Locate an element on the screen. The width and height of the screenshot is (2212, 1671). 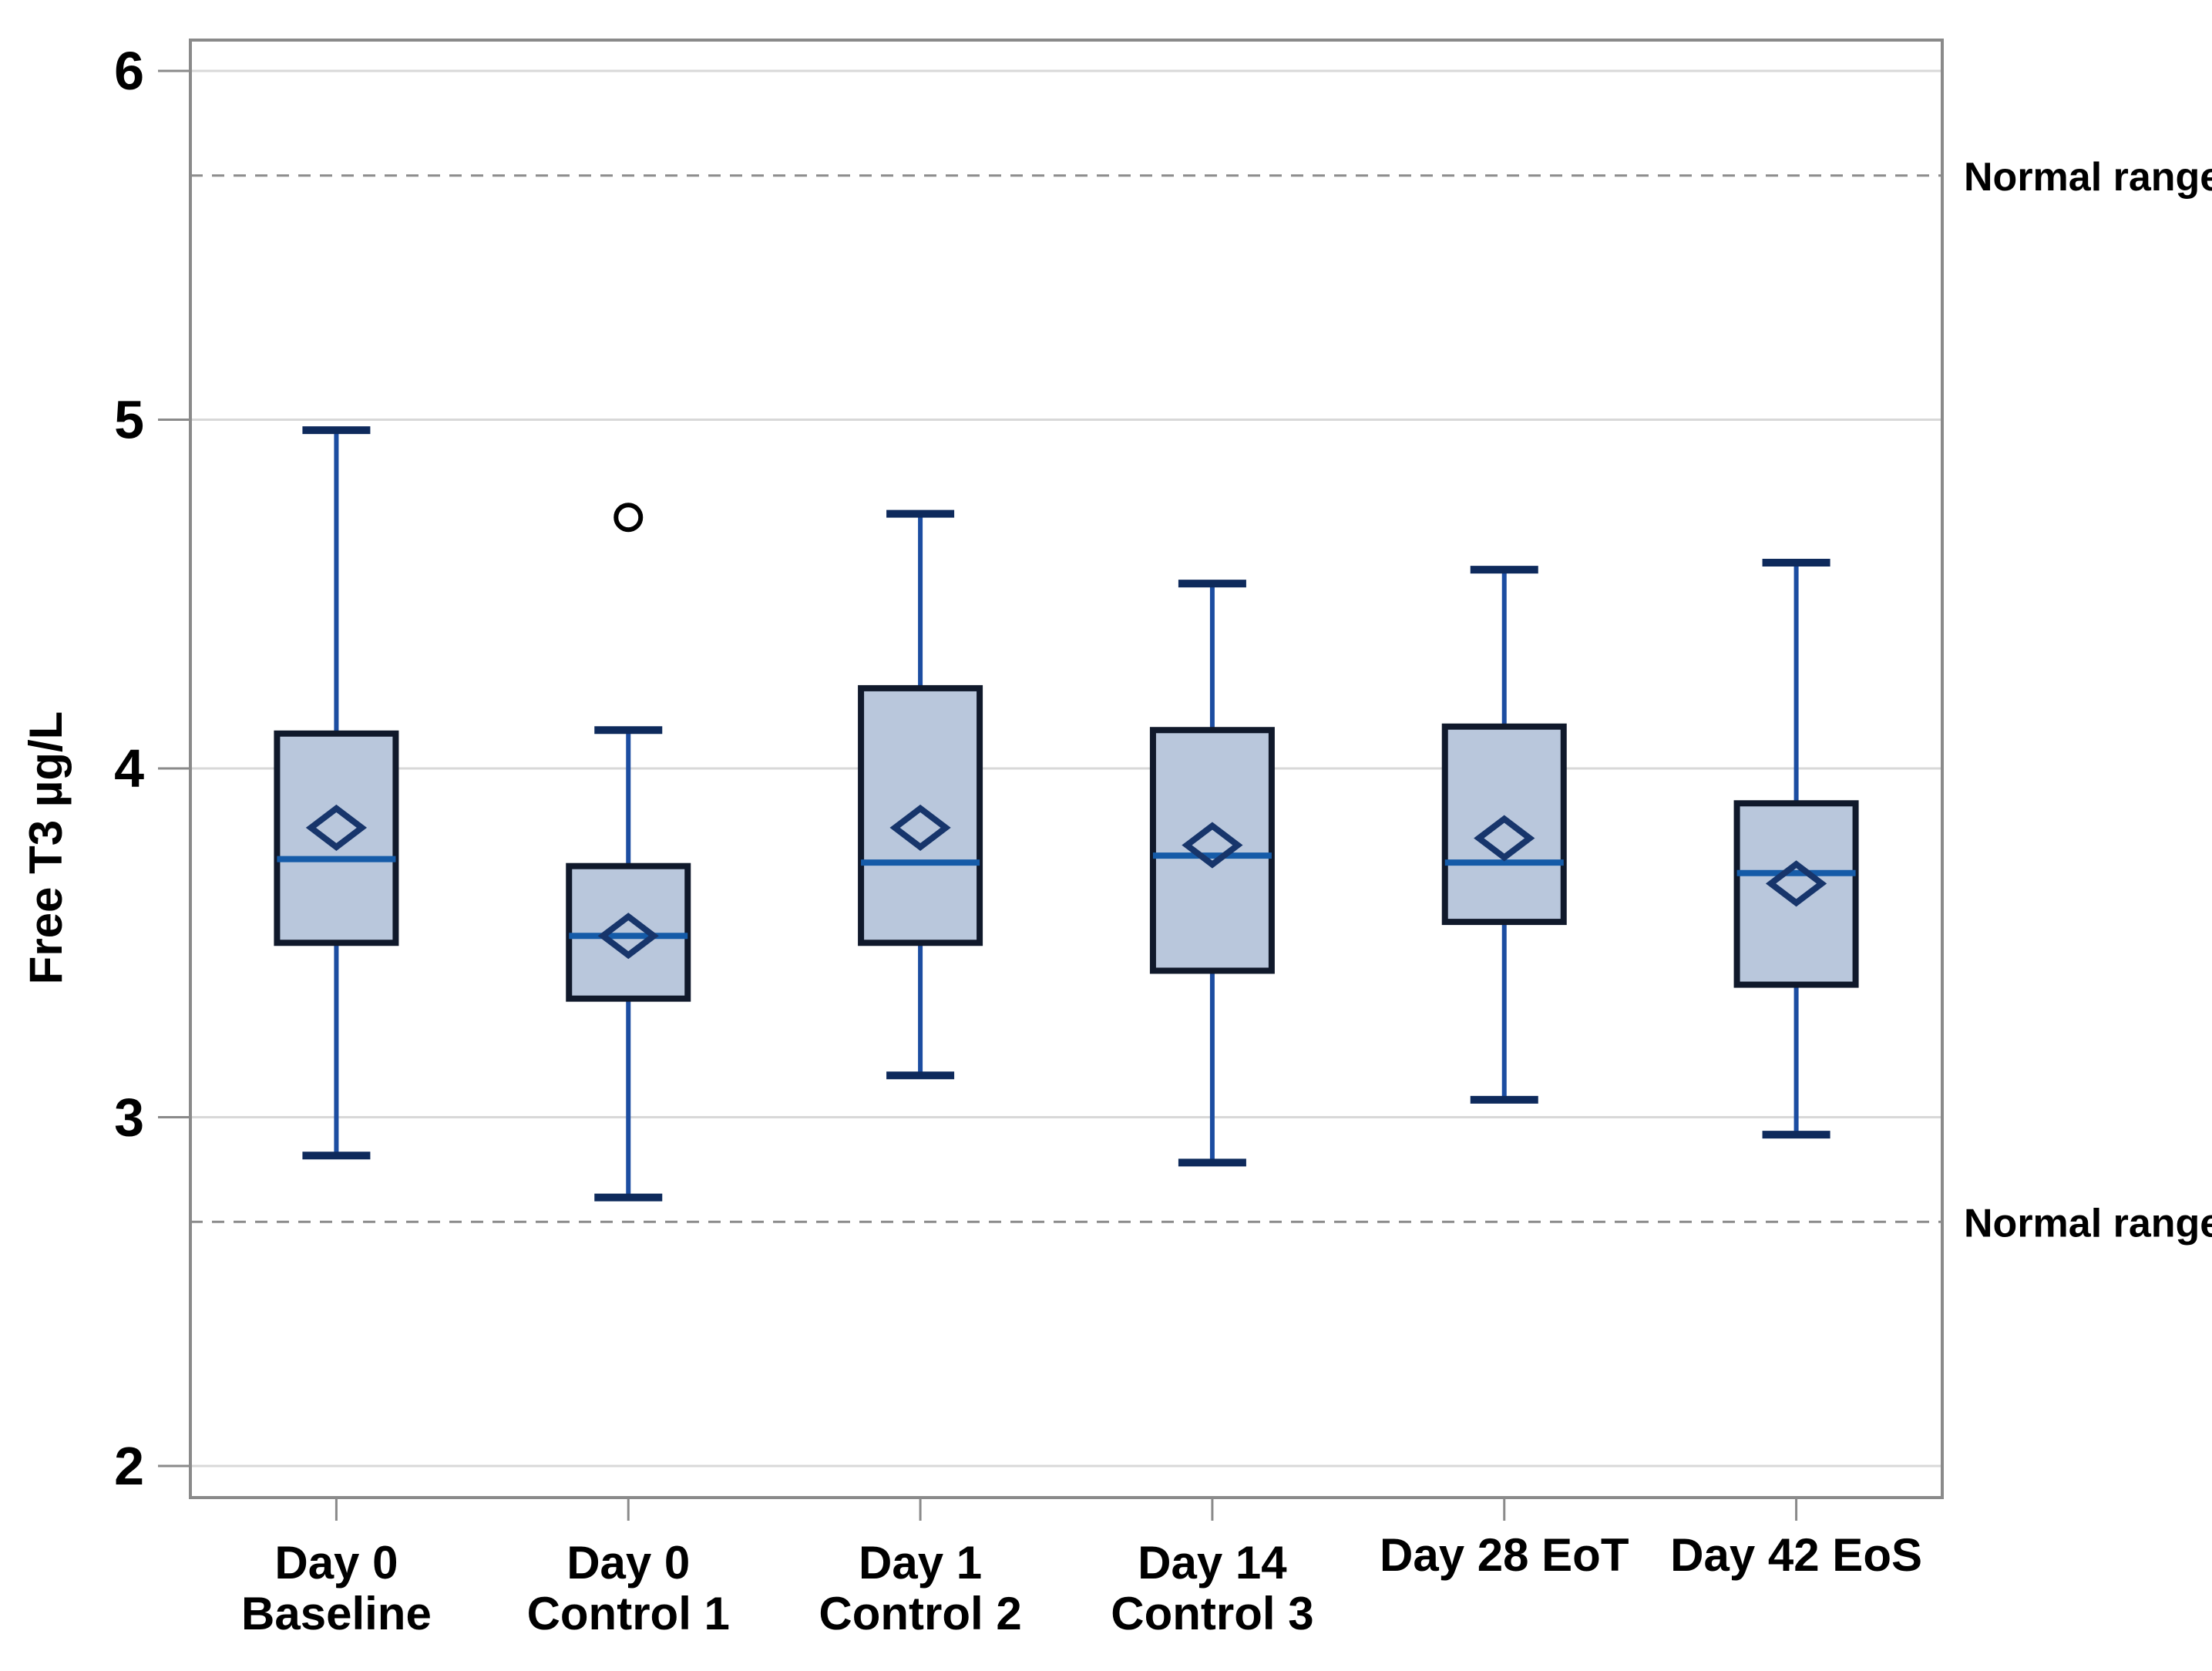
x-category-label: Day 28 EoT is located at coordinates (1505, 1555).